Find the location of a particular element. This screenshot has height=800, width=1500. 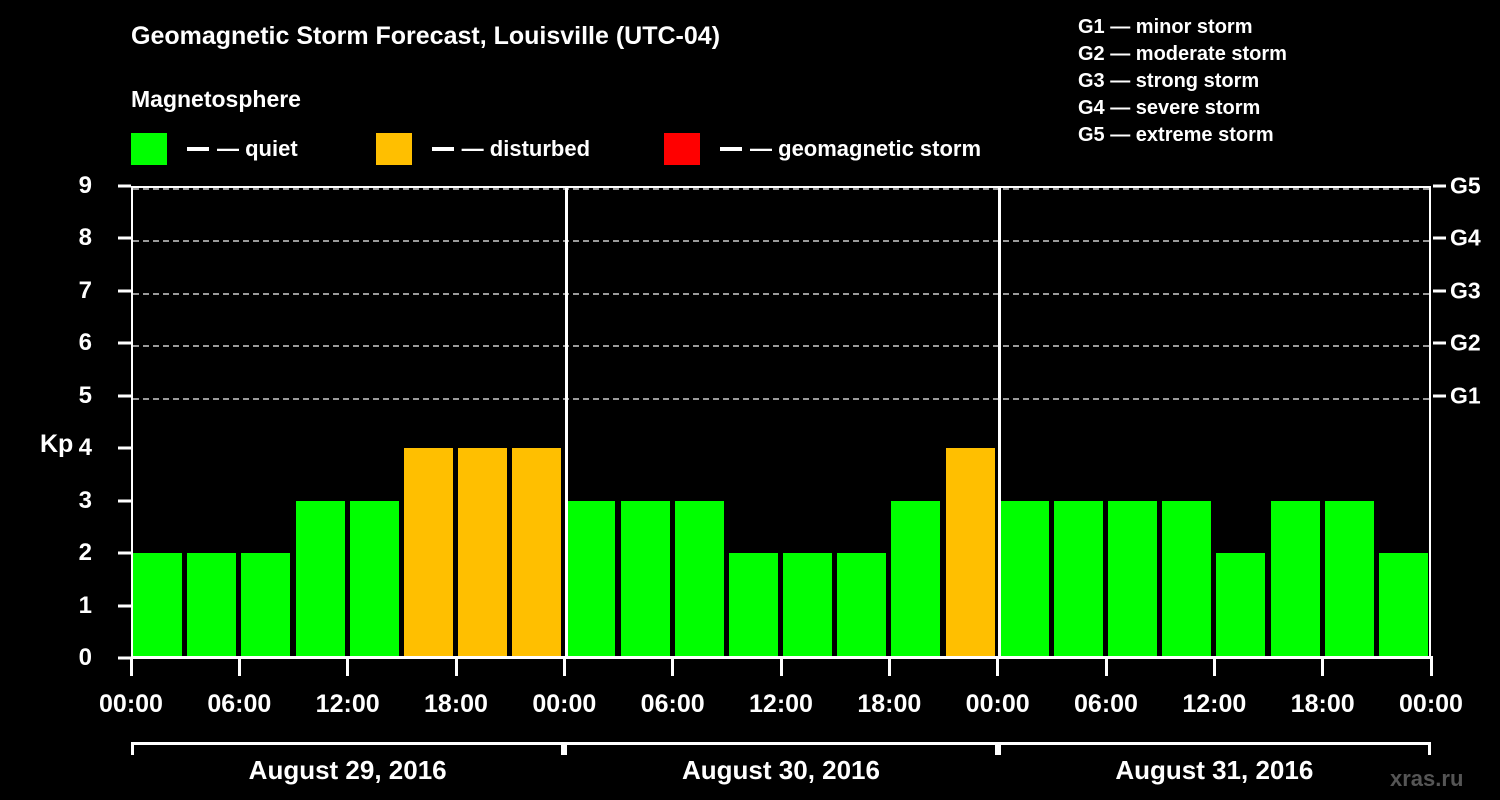

legend-heading: Magnetosphere is located at coordinates (216, 99).